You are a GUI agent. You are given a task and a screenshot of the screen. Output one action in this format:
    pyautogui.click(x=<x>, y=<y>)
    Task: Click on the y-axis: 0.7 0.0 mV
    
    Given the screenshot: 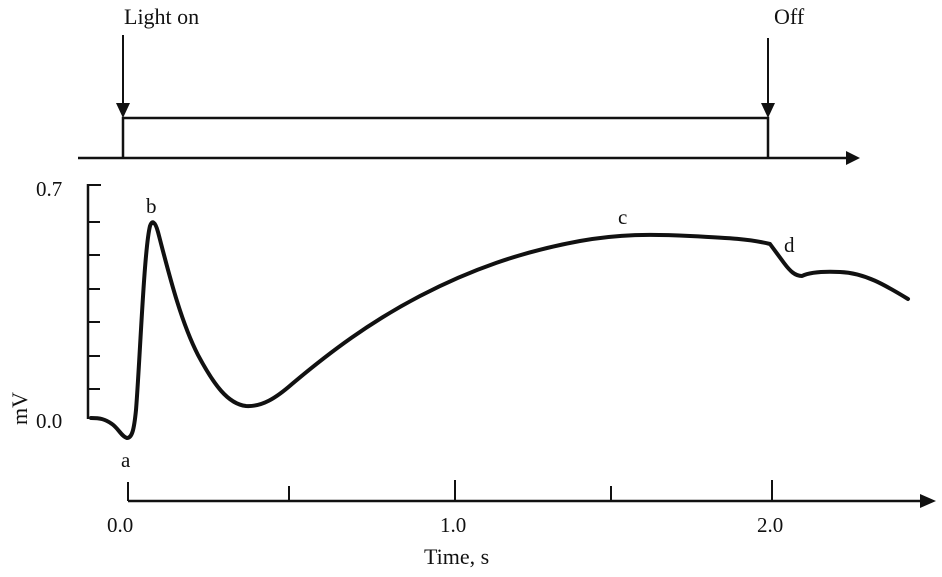 What is the action you would take?
    pyautogui.click(x=54, y=305)
    